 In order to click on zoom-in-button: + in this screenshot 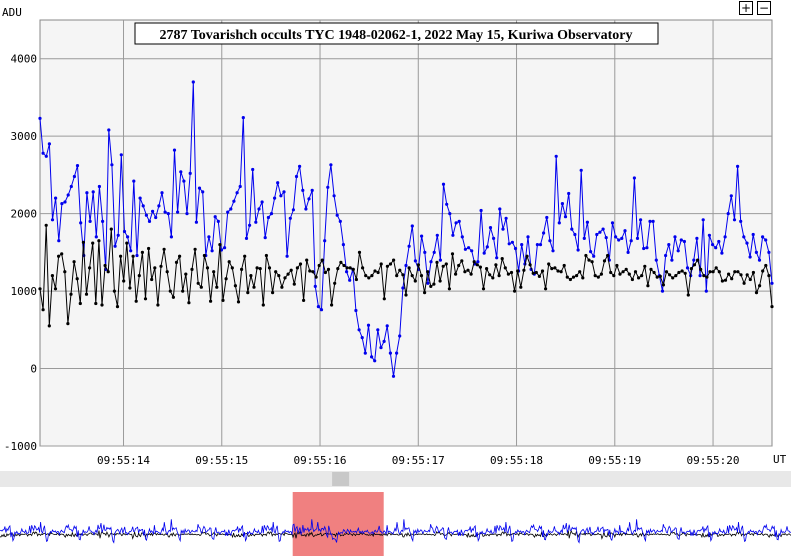, I will do `click(746, 8)`.